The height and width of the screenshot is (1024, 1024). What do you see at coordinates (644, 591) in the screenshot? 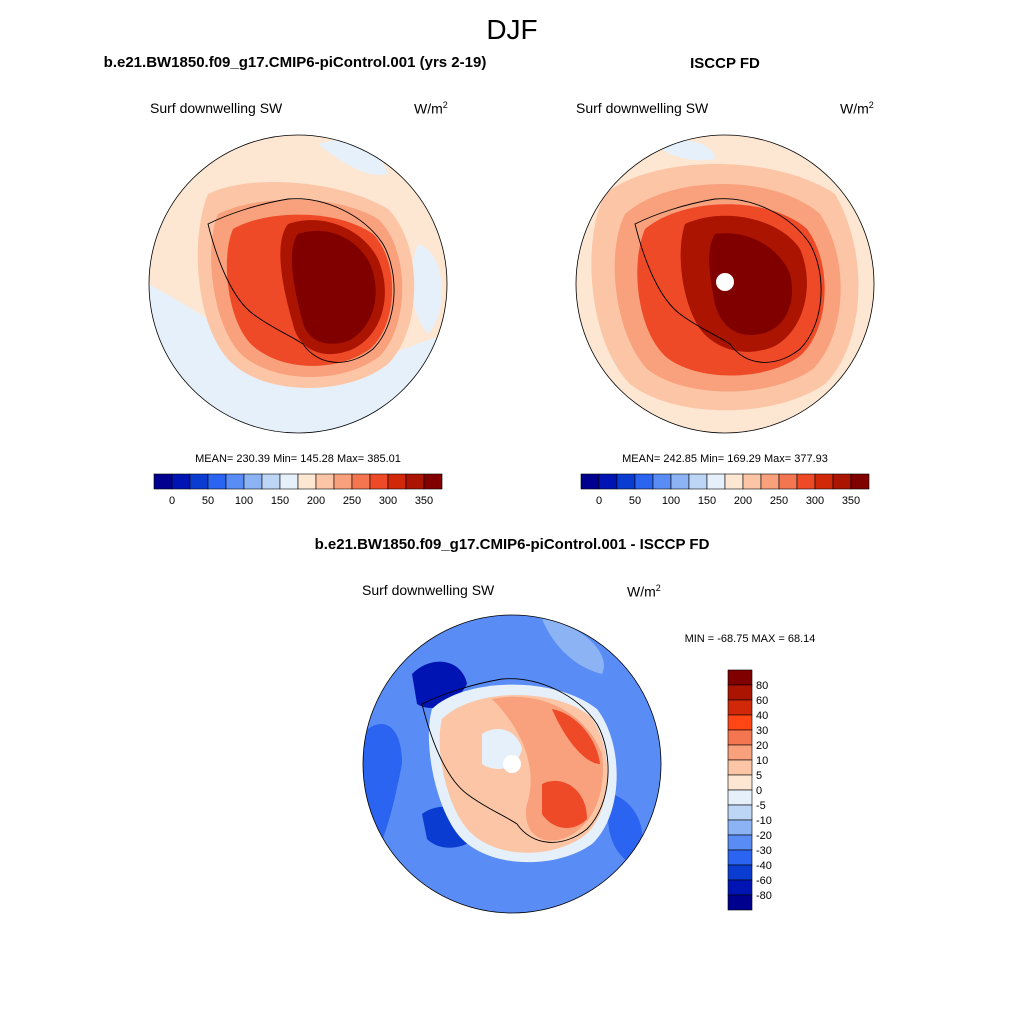
I see `panel-3-units: W/m2` at bounding box center [644, 591].